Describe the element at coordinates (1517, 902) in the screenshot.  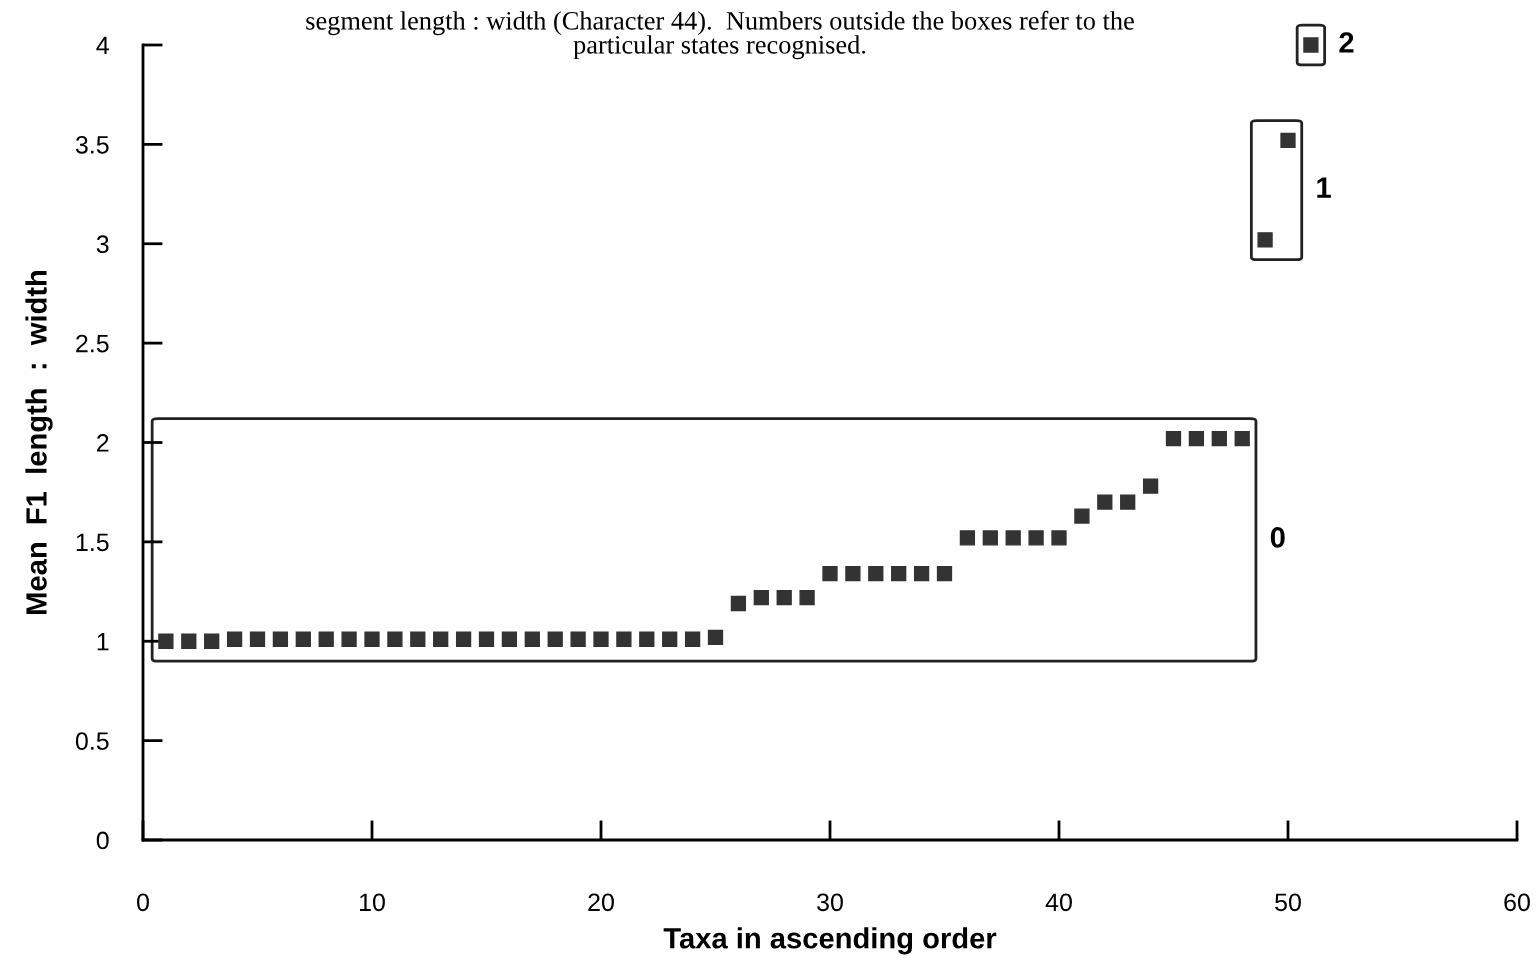
I see `x-tick-label: 60` at that location.